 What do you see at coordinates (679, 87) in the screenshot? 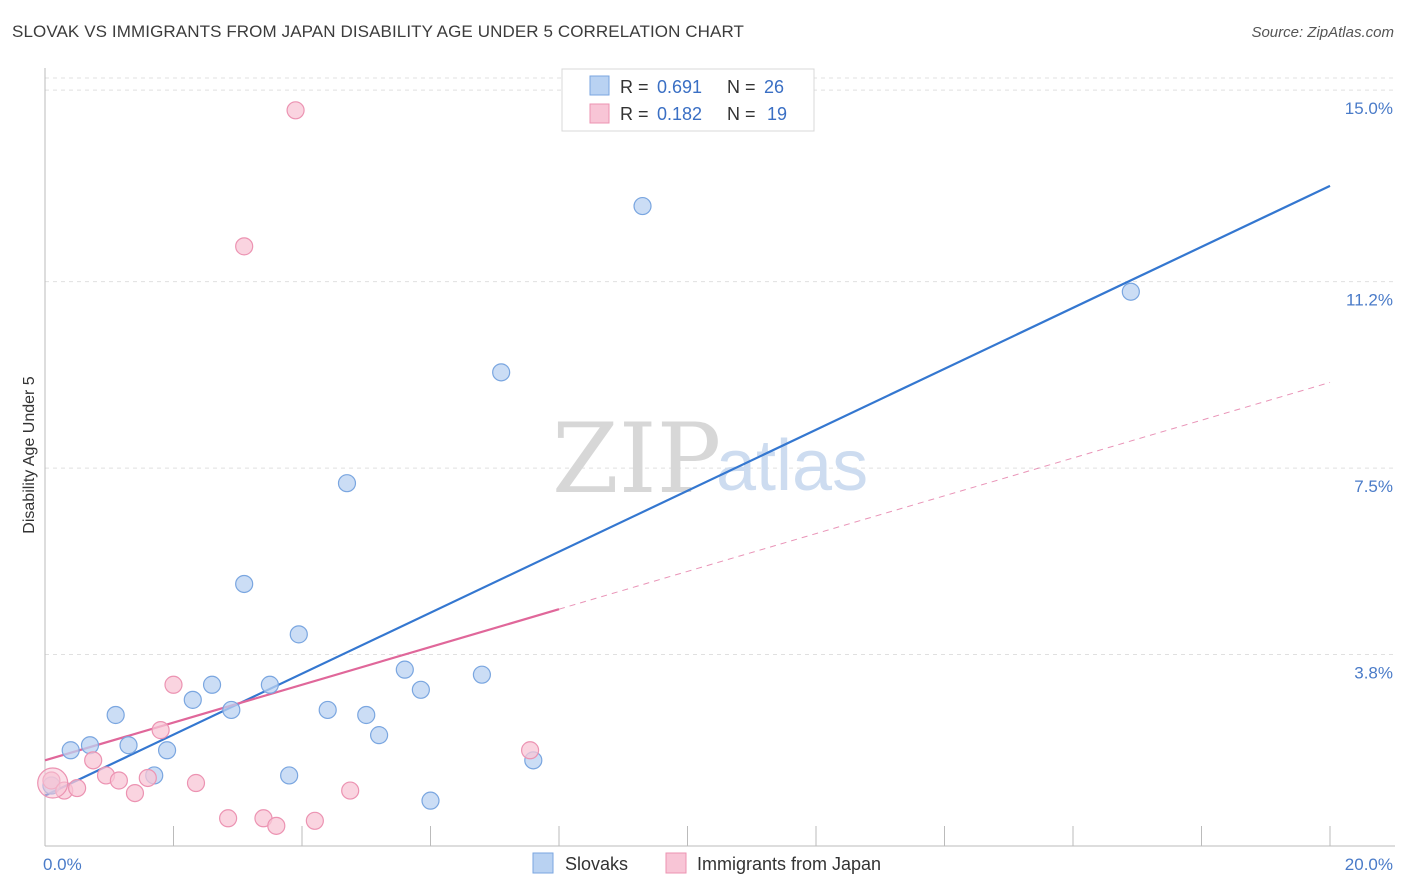
I see `legend-r-value-slovaks: 0.691` at bounding box center [679, 87].